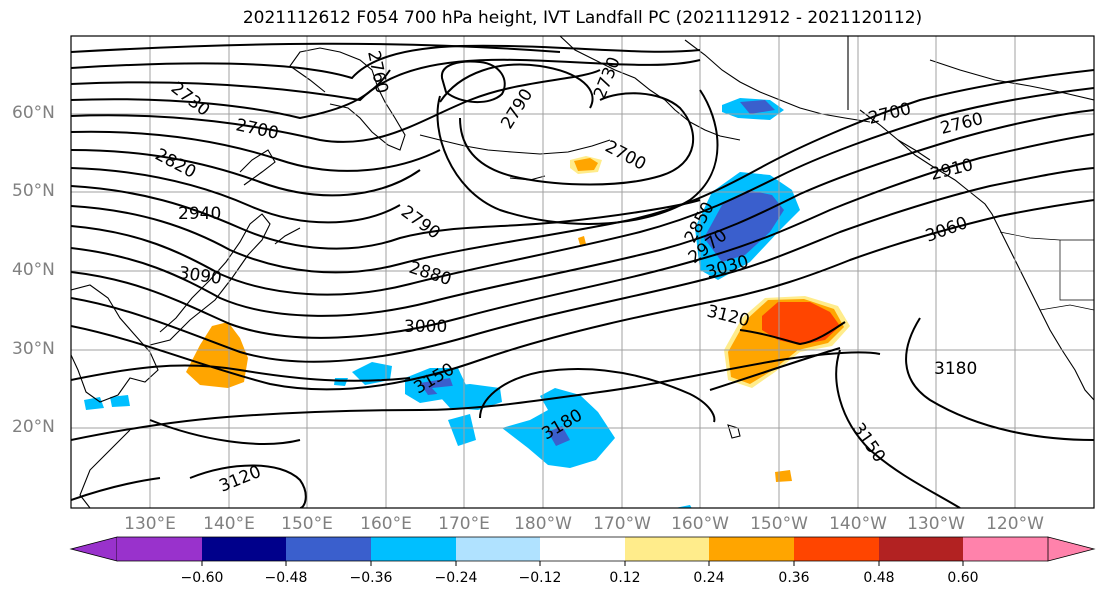 This screenshot has width=1105, height=601. Describe the element at coordinates (229, 524) in the screenshot. I see `lon-label: 140°E` at that location.